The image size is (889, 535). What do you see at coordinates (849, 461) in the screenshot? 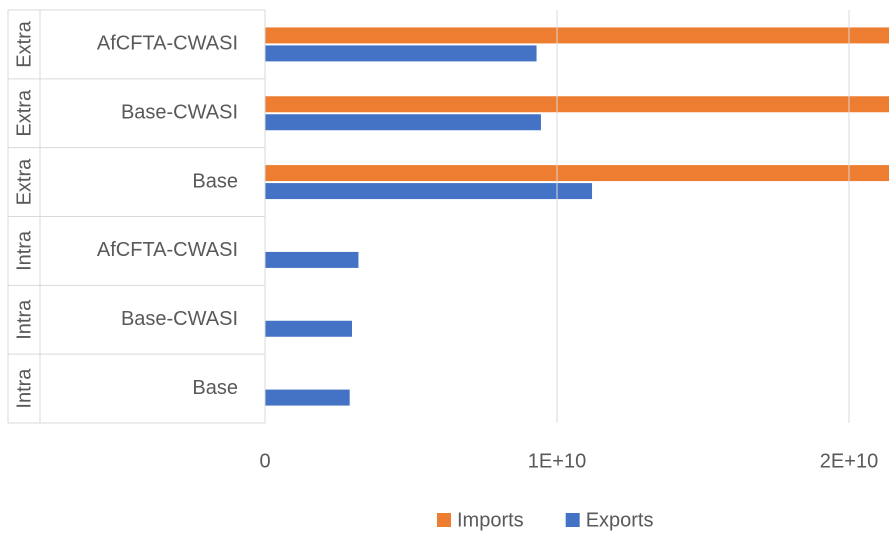
I see `x-tick-label: 2E+10` at bounding box center [849, 461].